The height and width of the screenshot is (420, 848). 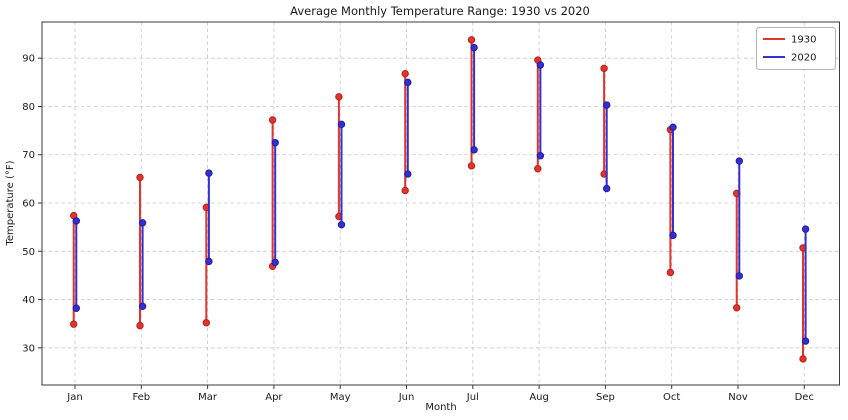 I want to click on y-tick-label: 30, so click(x=28, y=348).